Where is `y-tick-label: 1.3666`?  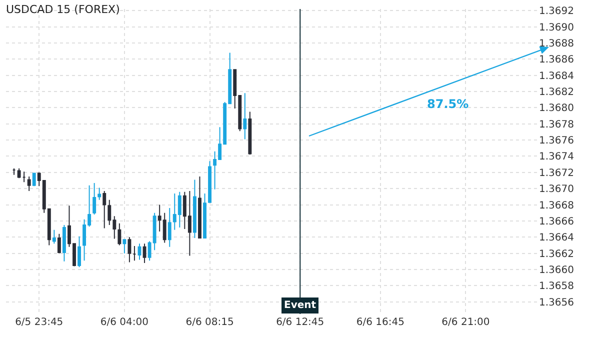 y-tick-label: 1.3666 is located at coordinates (556, 222).